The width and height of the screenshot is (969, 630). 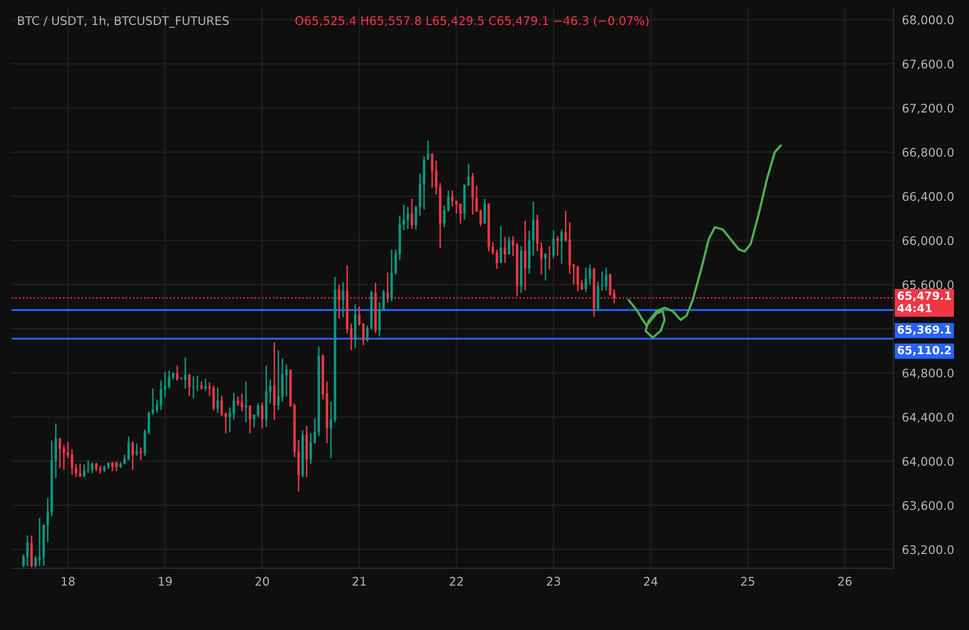 What do you see at coordinates (359, 581) in the screenshot?
I see `x-tick-label: 21` at bounding box center [359, 581].